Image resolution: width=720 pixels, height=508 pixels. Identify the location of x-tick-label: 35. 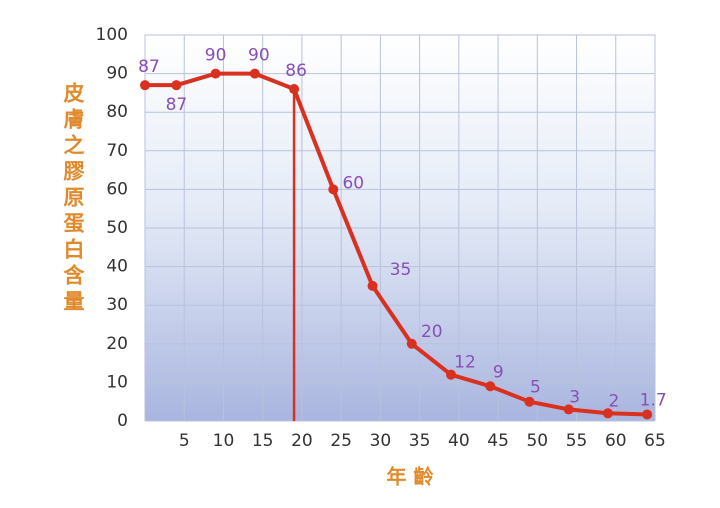
(420, 441).